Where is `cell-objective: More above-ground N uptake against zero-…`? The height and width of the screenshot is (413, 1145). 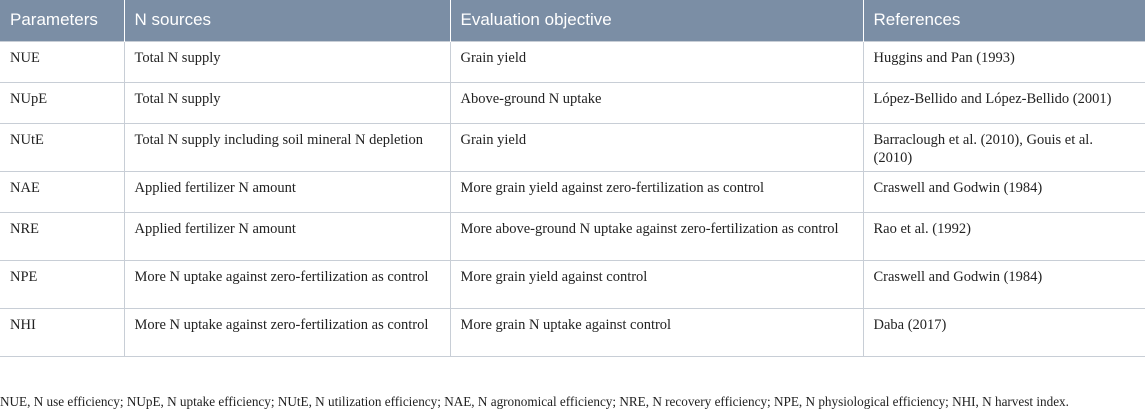 cell-objective: More above-ground N uptake against zero-… is located at coordinates (656, 236).